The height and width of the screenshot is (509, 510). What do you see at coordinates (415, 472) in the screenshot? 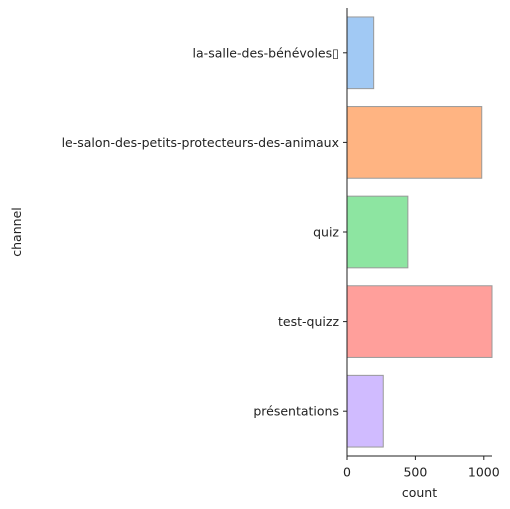
I see `x-tick-label-1: 500` at bounding box center [415, 472].